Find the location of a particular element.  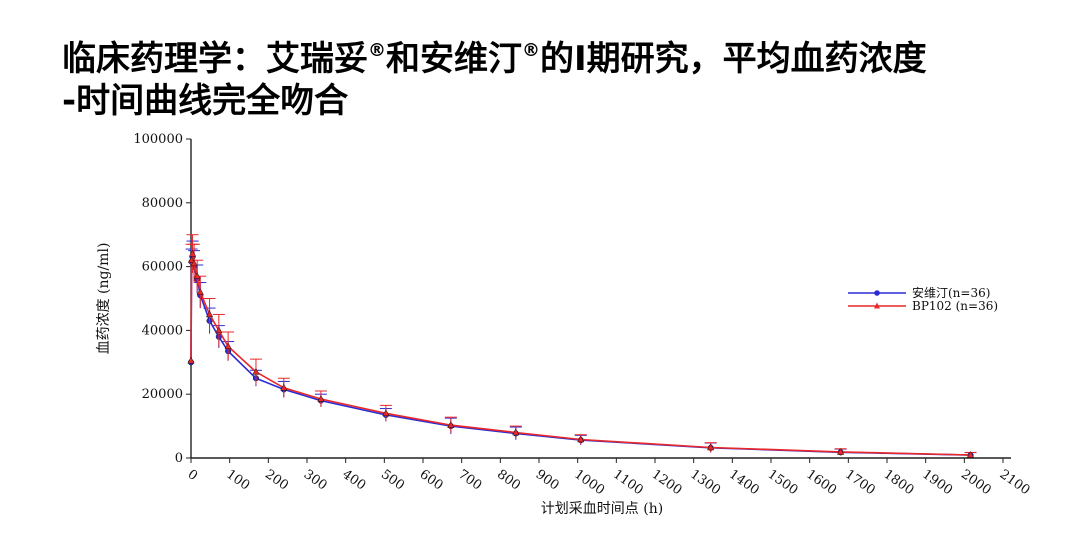

x-tick-label: 800 is located at coordinates (508, 480).